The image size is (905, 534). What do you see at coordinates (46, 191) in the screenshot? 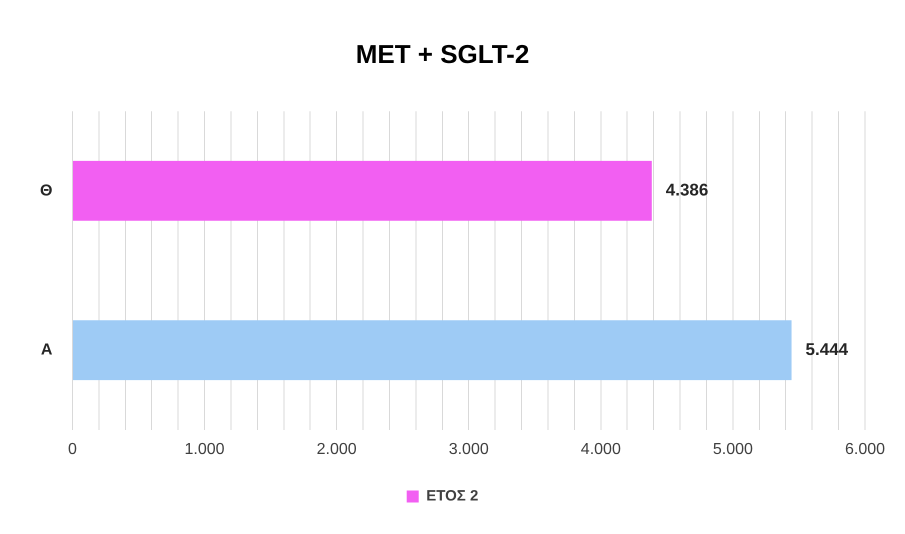
I see `y-tick-label: Θ` at bounding box center [46, 191].